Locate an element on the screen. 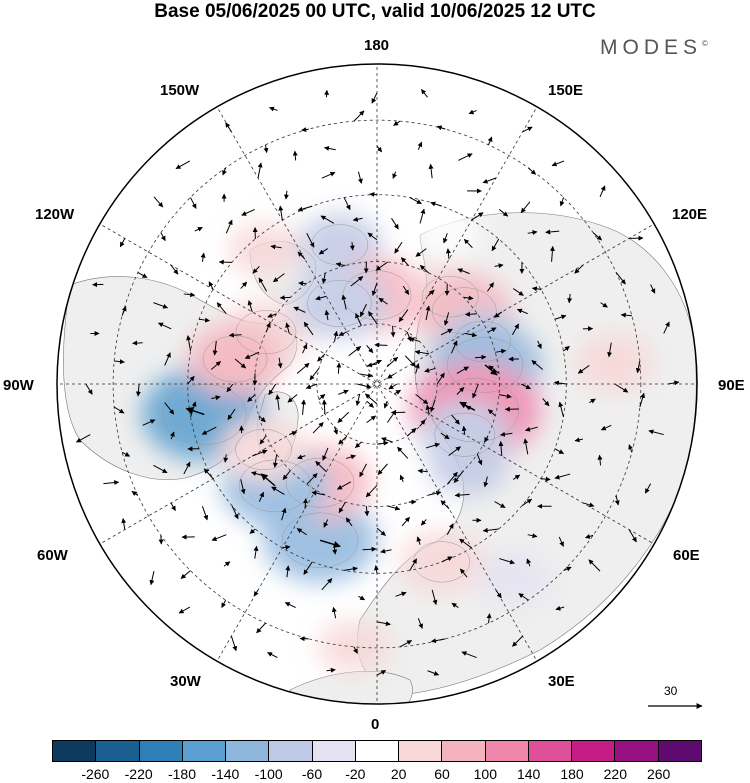  lon-label-90w: 90W is located at coordinates (18, 385).